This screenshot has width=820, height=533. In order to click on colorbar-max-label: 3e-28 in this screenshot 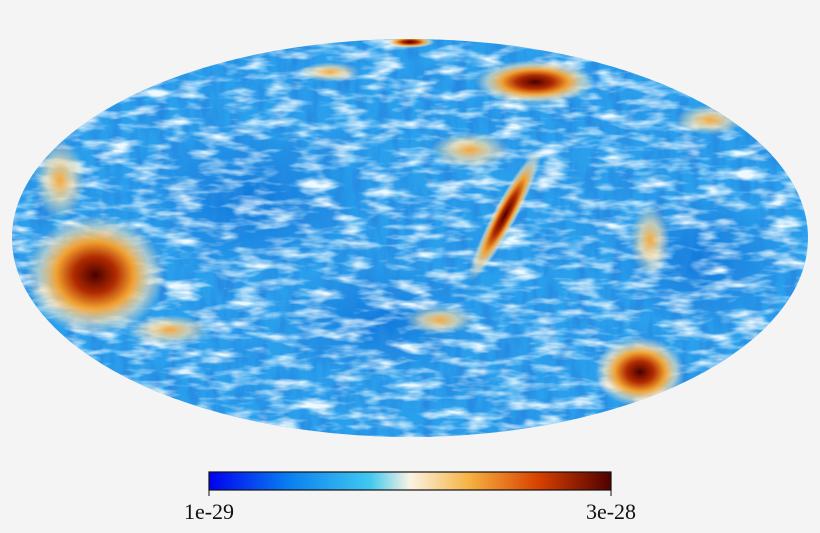, I will do `click(611, 511)`.